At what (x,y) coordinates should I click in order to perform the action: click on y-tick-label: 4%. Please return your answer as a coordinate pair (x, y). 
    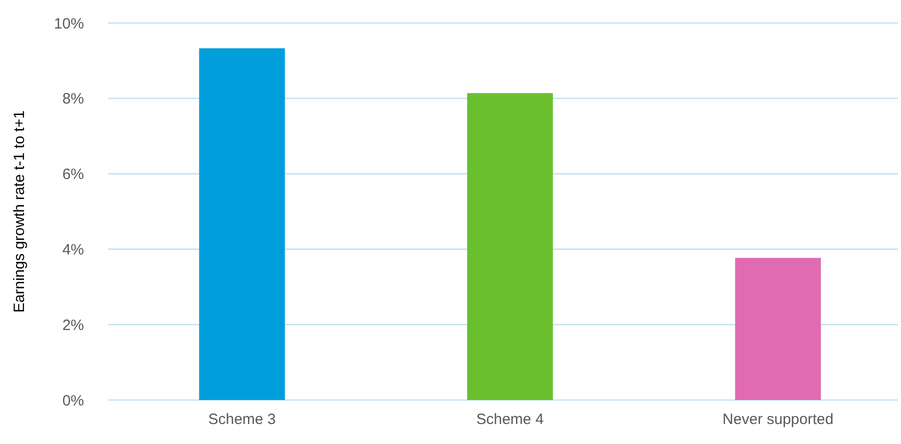
    Looking at the image, I should click on (73, 249).